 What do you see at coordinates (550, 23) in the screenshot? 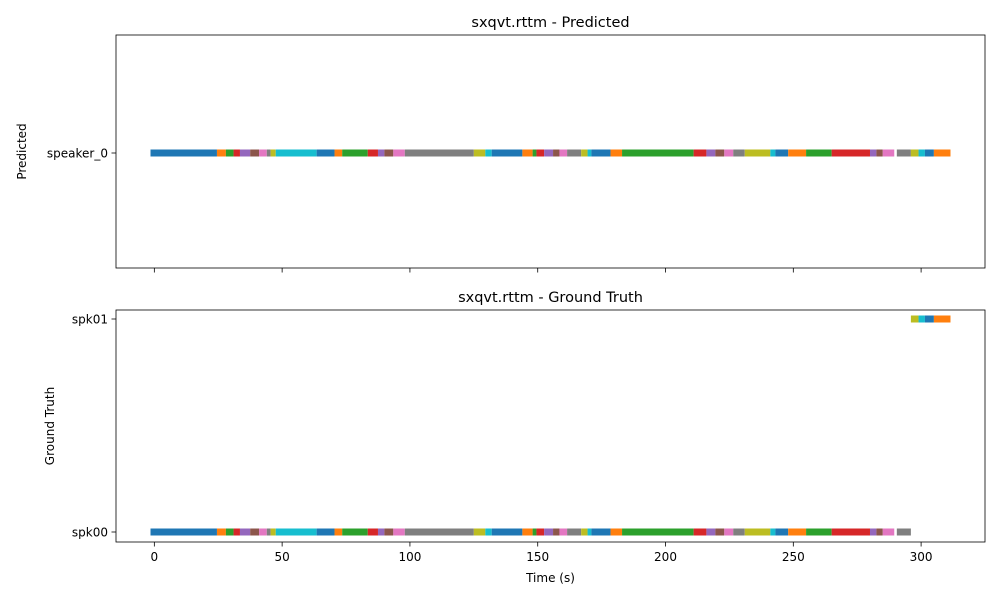
I see `chart-title: sxqvt.rttm - Predicted` at bounding box center [550, 23].